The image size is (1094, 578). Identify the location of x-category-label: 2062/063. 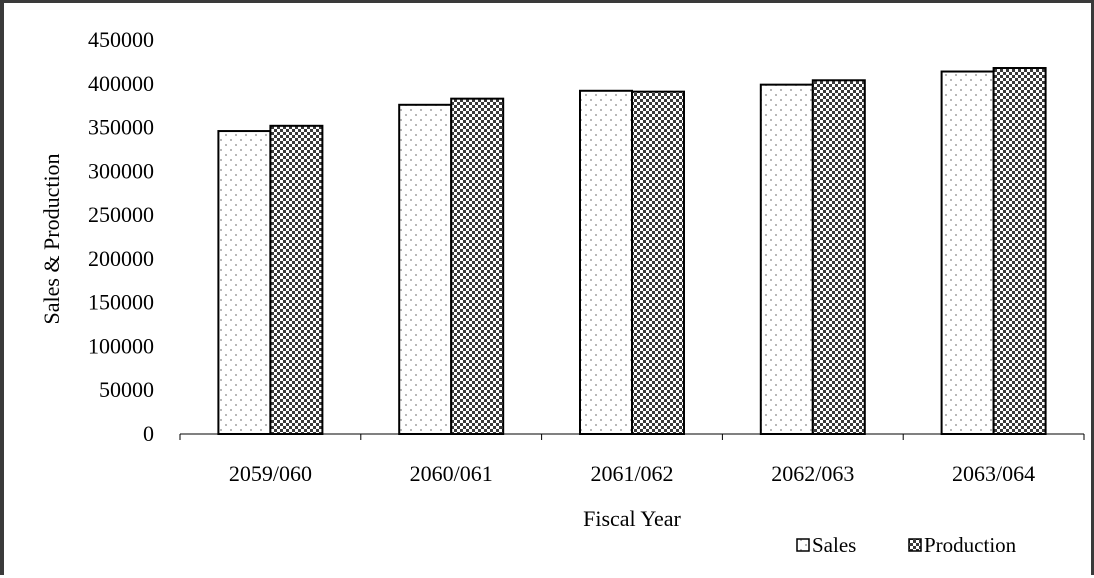
(812, 473).